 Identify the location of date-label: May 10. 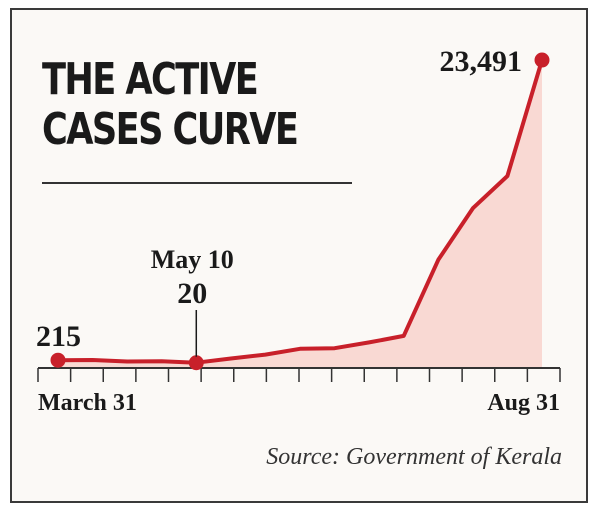
(192, 259).